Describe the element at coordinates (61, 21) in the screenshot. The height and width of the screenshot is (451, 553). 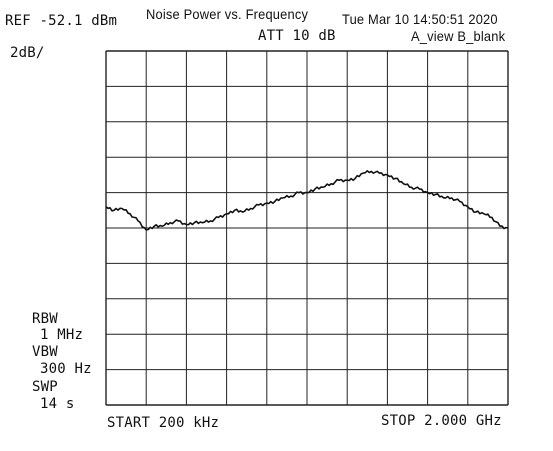
I see `reference-level: REF -52.1 dBm` at that location.